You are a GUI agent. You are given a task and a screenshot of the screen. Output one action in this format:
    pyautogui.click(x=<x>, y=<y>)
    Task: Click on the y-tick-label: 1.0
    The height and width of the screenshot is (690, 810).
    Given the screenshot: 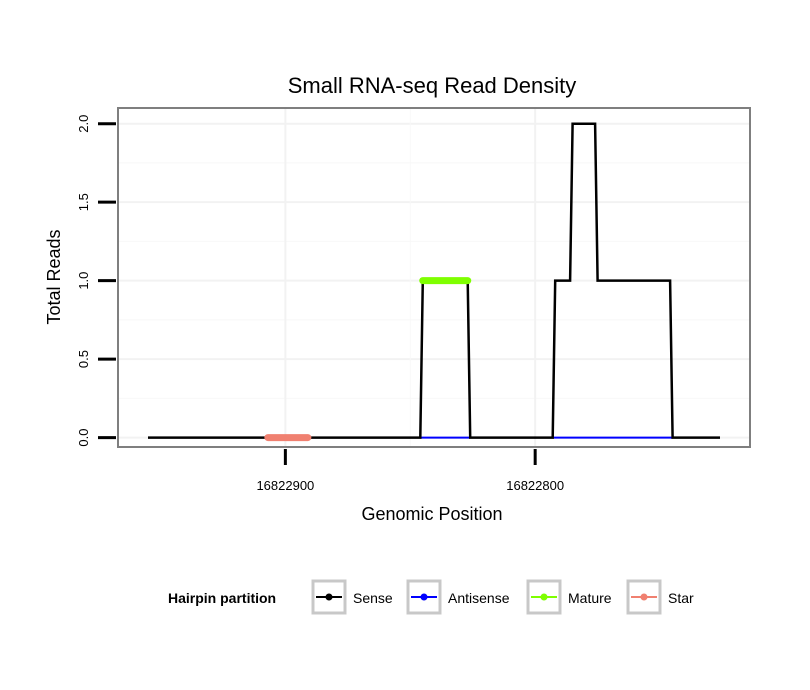 What is the action you would take?
    pyautogui.click(x=83, y=281)
    